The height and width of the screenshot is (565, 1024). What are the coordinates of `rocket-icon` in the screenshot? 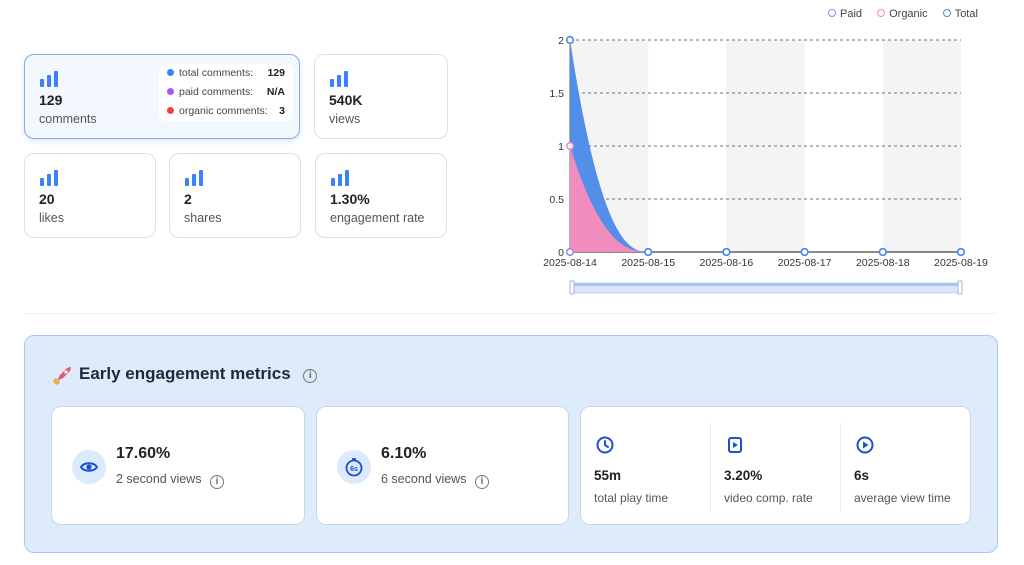 It's located at (62, 376).